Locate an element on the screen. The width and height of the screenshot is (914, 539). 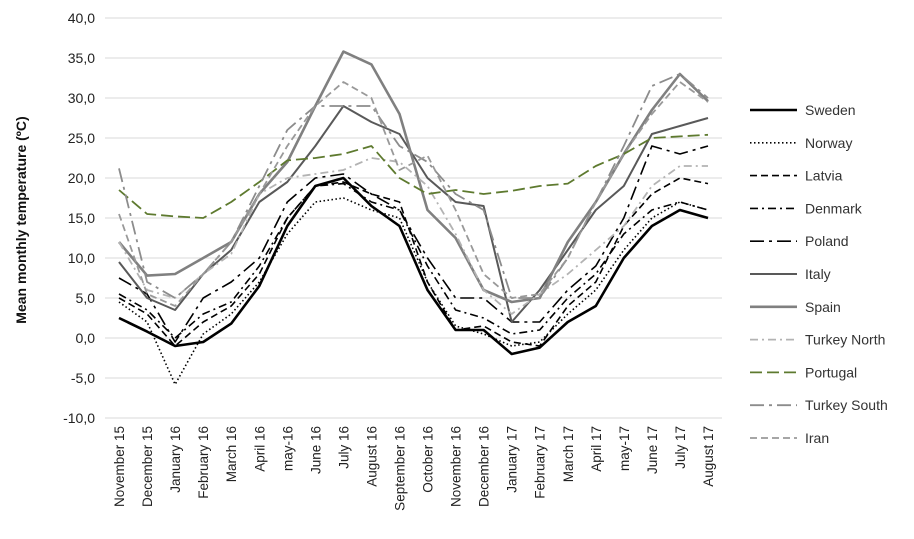
x-tick-label: October 16 is located at coordinates (428, 459).